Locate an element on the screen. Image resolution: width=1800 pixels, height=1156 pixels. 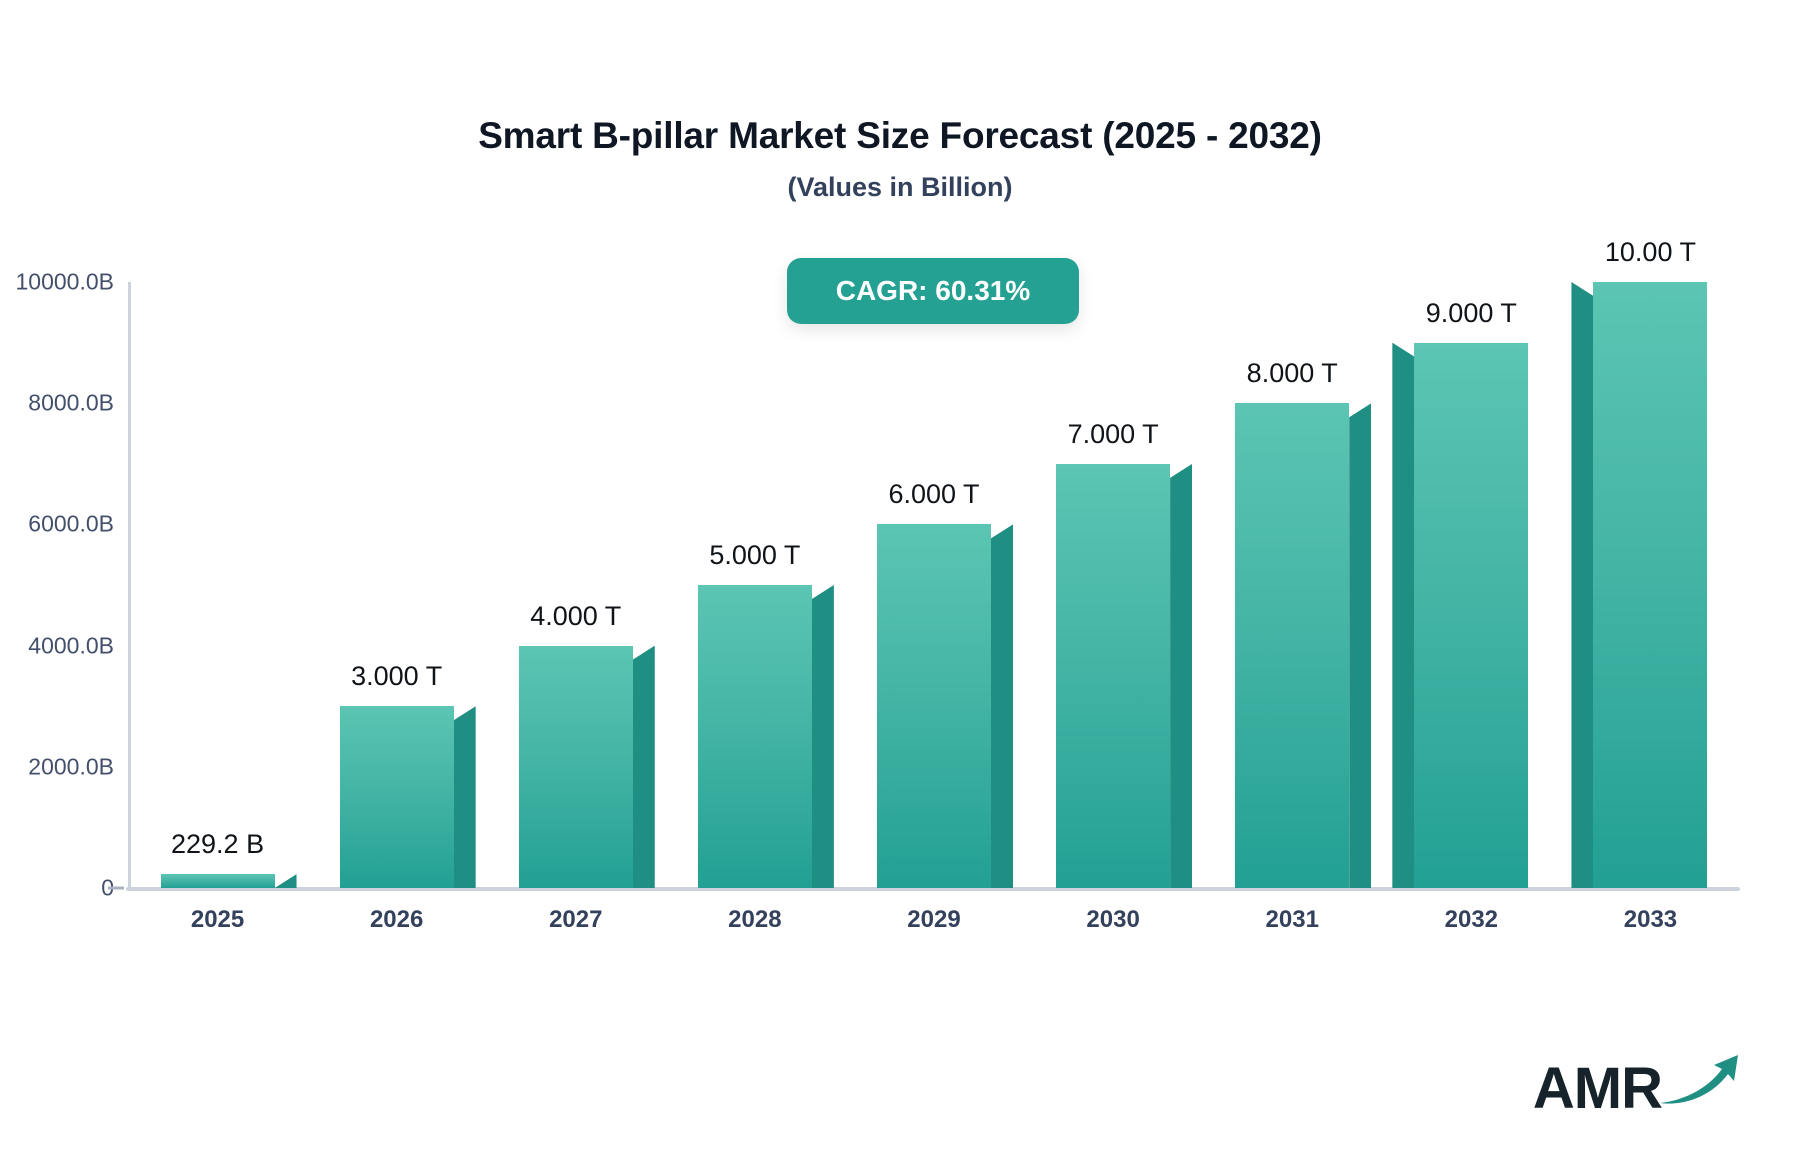
x-tick-label: 2033 is located at coordinates (1650, 919).